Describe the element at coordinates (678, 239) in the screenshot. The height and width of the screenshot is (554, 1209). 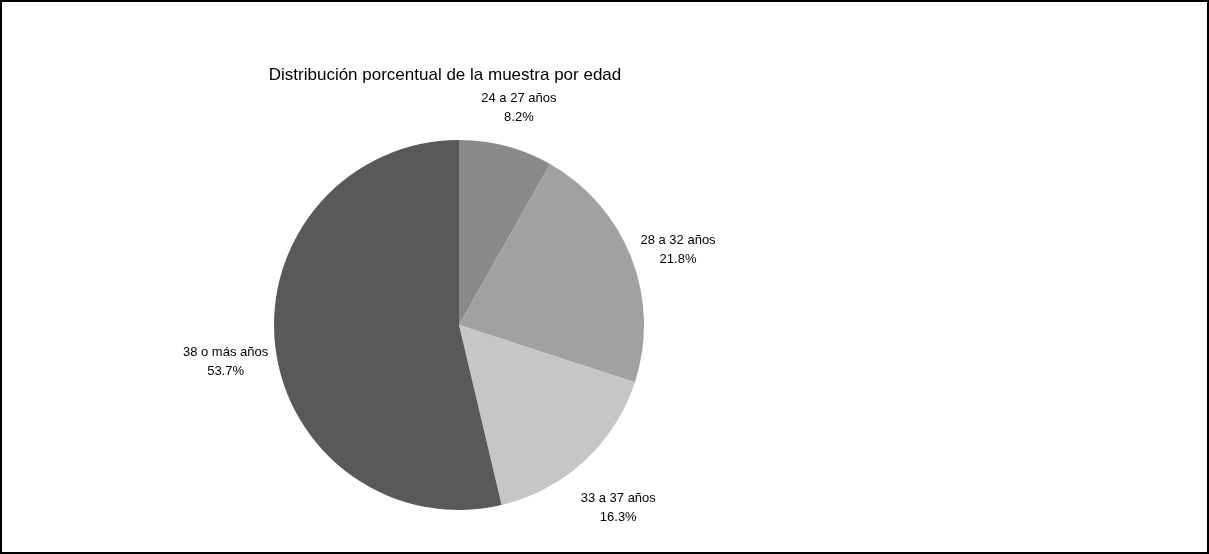
I see `slice-label: 28 a 32 años` at that location.